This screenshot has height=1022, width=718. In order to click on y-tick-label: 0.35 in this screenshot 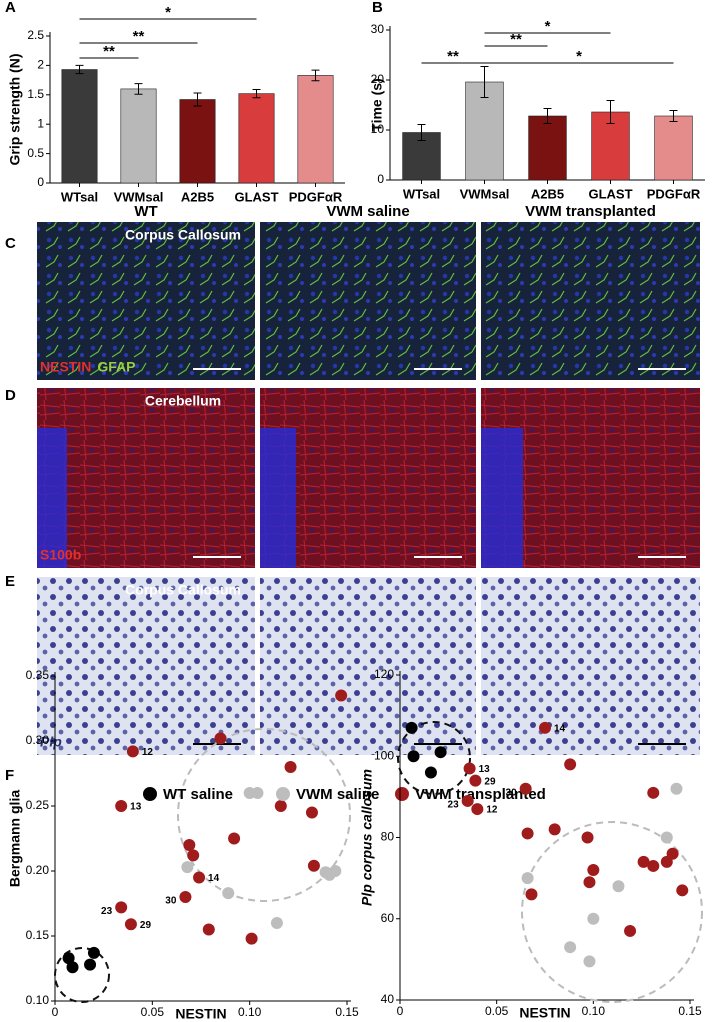, I will do `click(38, 675)`.